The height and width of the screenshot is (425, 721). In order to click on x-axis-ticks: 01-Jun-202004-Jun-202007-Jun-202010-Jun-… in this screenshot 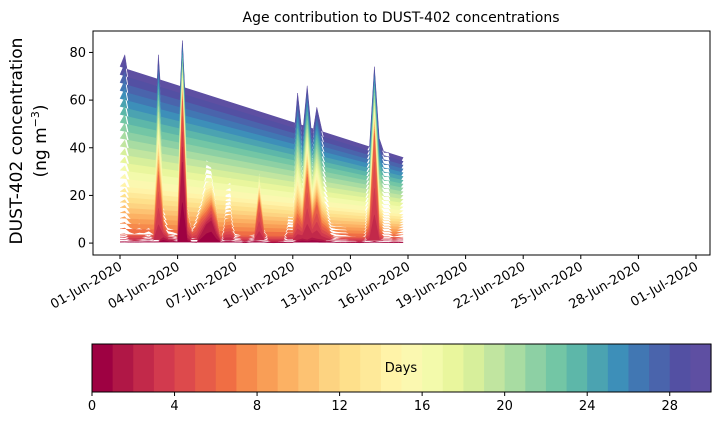, I will do `click(374, 283)`.